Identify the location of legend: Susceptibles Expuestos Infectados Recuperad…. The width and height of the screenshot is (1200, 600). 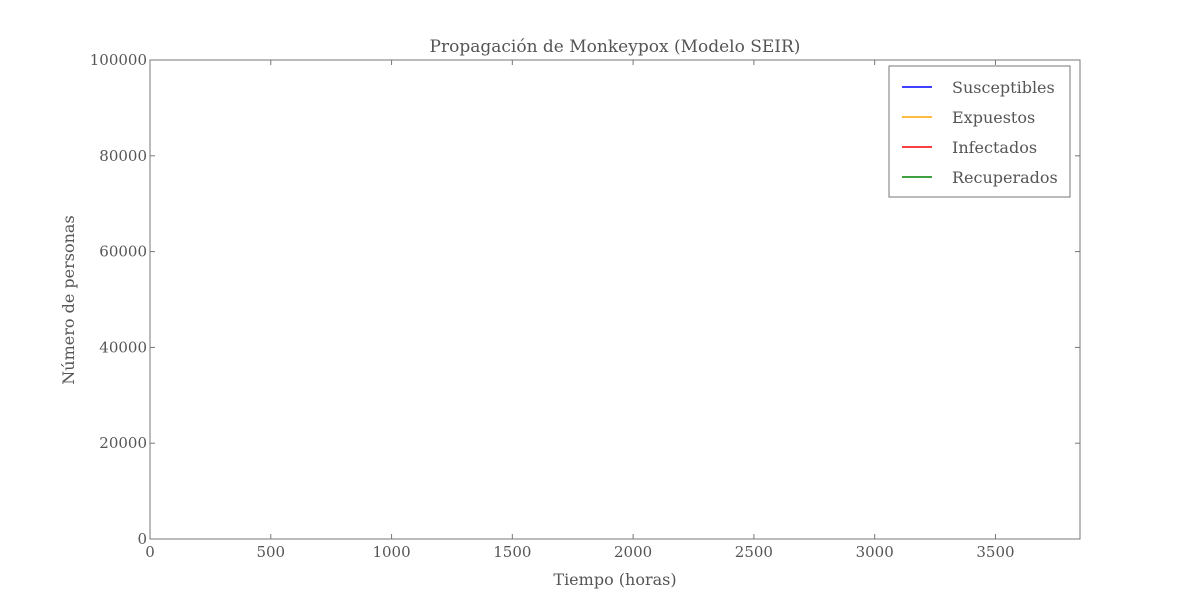
(979, 131).